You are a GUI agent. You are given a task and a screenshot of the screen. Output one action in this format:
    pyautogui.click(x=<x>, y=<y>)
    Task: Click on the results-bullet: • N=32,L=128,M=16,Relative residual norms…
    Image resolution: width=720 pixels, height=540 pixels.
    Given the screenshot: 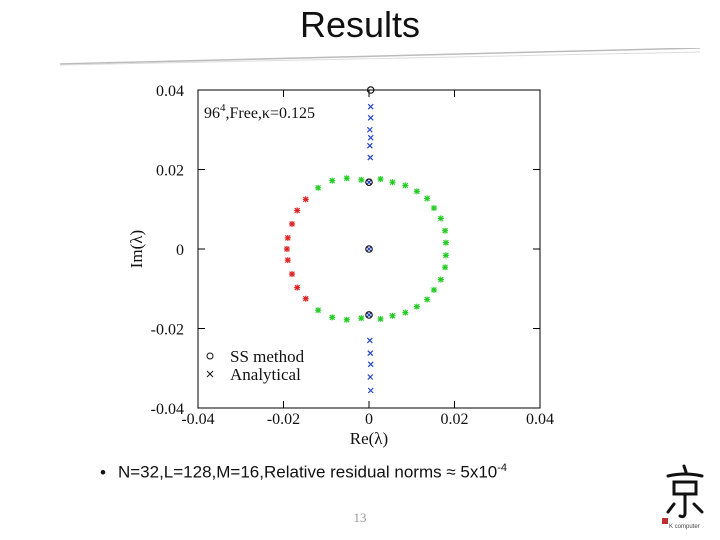 What is the action you would take?
    pyautogui.click(x=303, y=472)
    